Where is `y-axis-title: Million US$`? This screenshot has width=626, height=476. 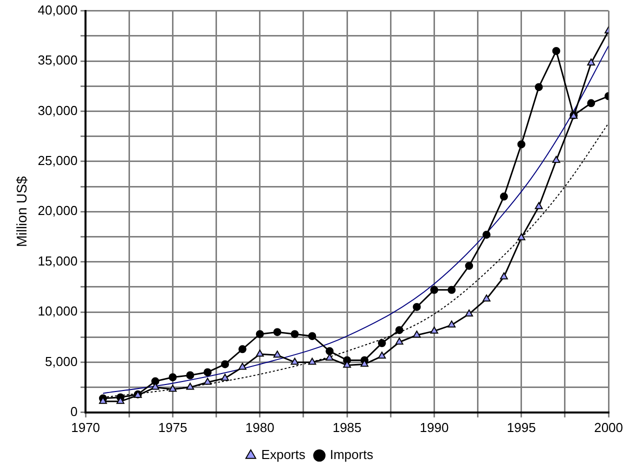 y-axis-title: Million US$ is located at coordinates (21, 212).